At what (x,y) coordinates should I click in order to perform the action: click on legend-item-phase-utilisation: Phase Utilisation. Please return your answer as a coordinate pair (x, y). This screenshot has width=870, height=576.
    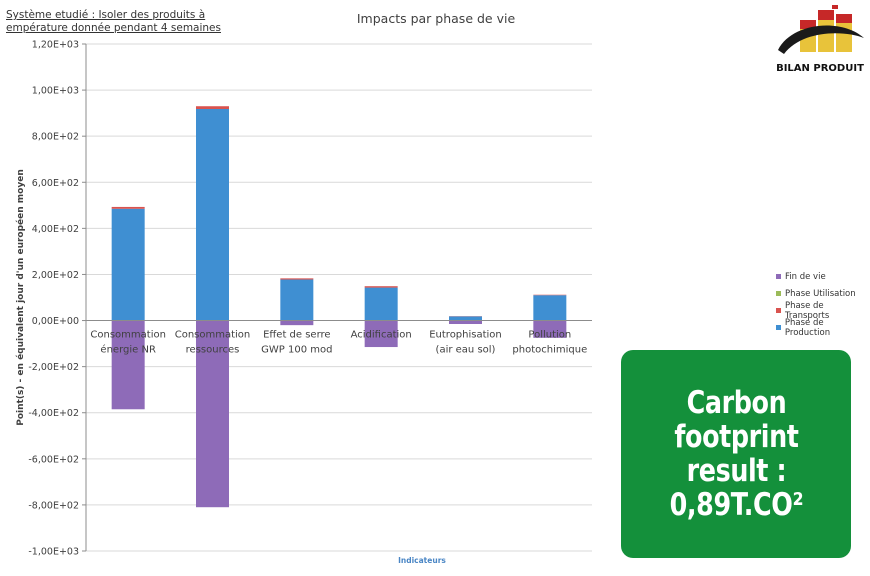
    Looking at the image, I should click on (823, 293).